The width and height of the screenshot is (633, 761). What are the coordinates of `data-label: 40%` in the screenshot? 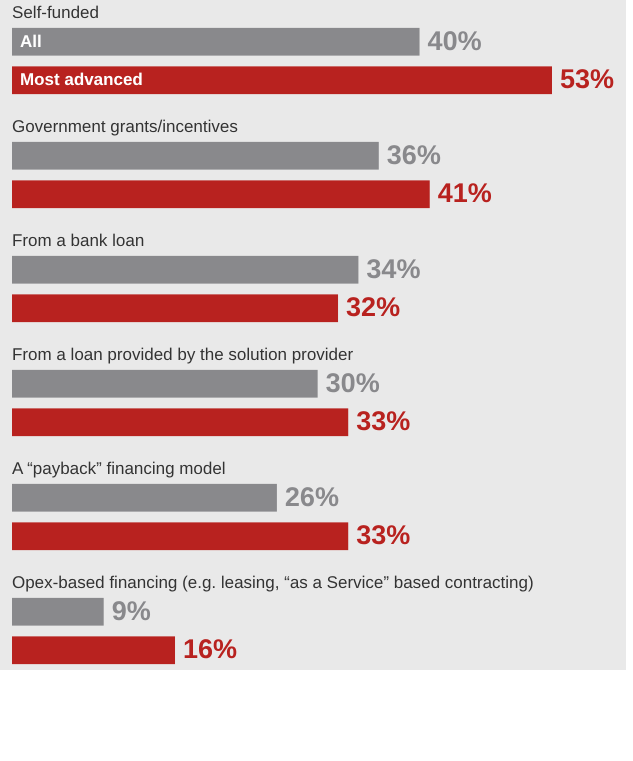 It's located at (455, 41).